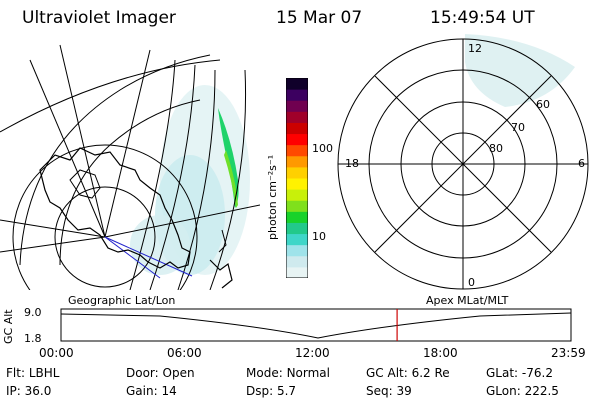 The height and width of the screenshot is (400, 600). What do you see at coordinates (38, 391) in the screenshot?
I see `info-field-value: 36.0` at bounding box center [38, 391].